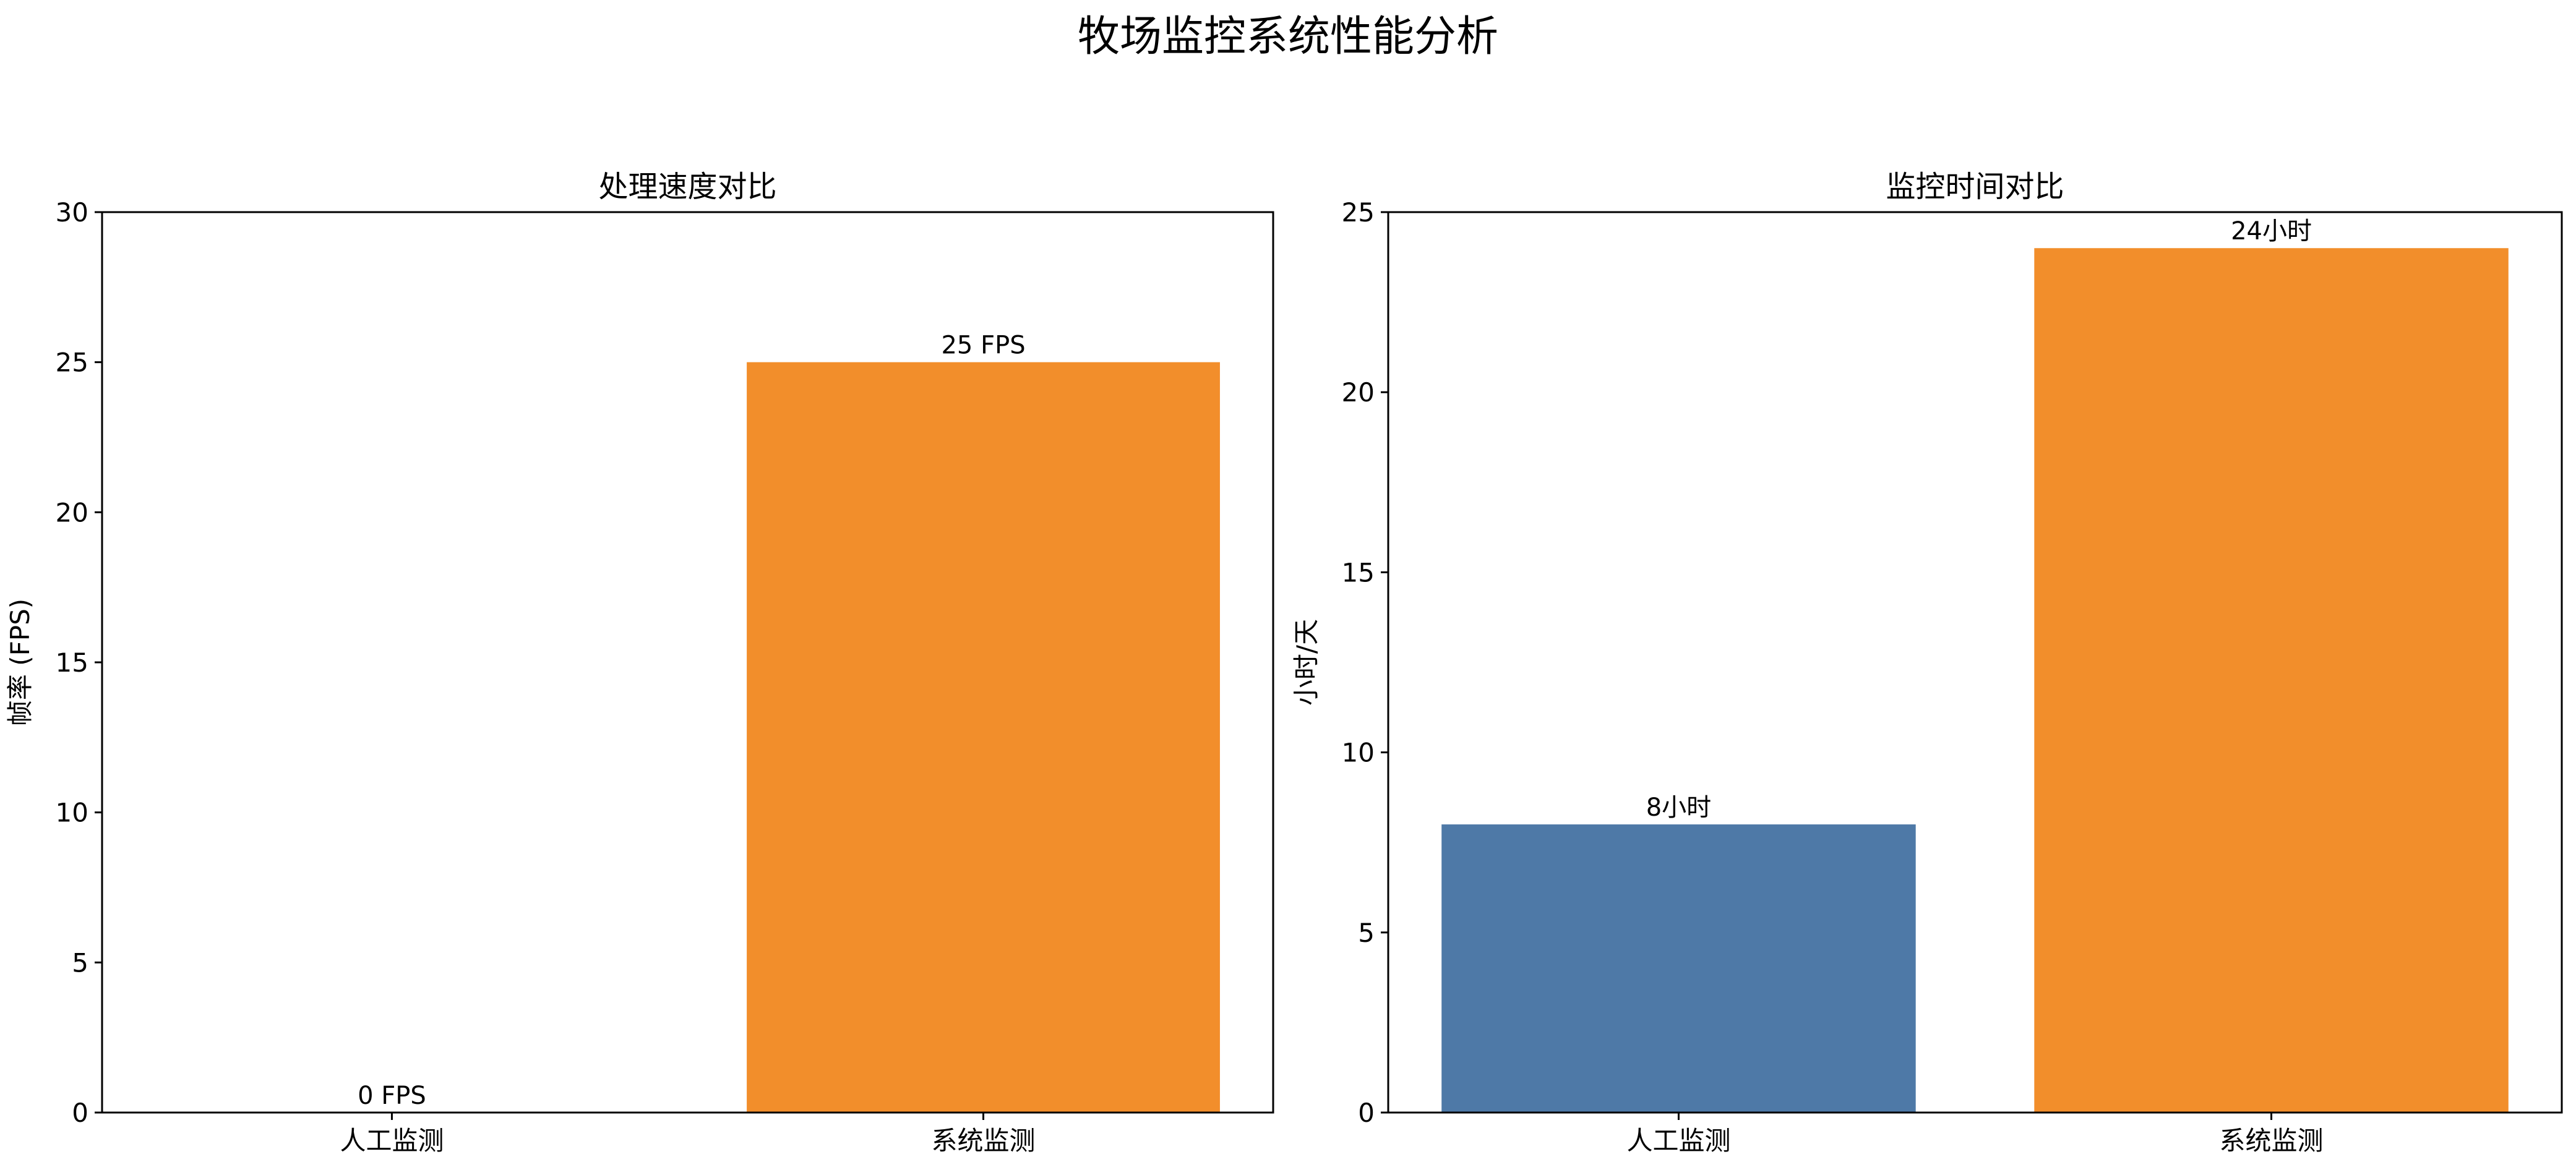 Image resolution: width=2576 pixels, height=1175 pixels. Describe the element at coordinates (1288, 36) in the screenshot. I see `figure-title: 牧场监控系统性能分析` at that location.